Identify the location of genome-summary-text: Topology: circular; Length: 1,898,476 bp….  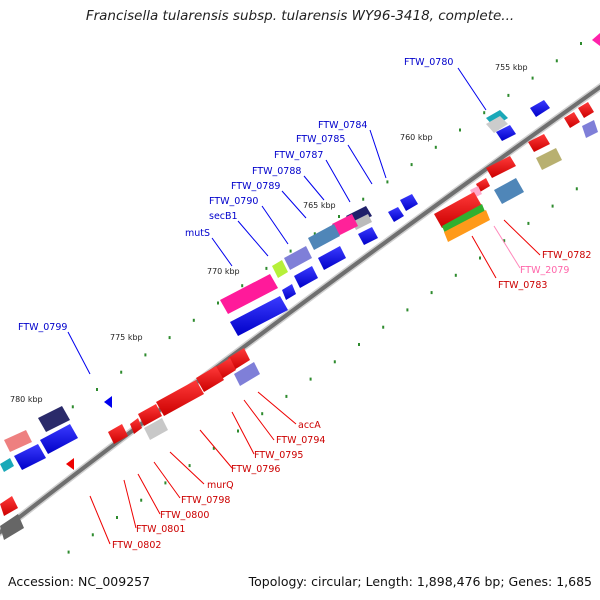
(420, 581).